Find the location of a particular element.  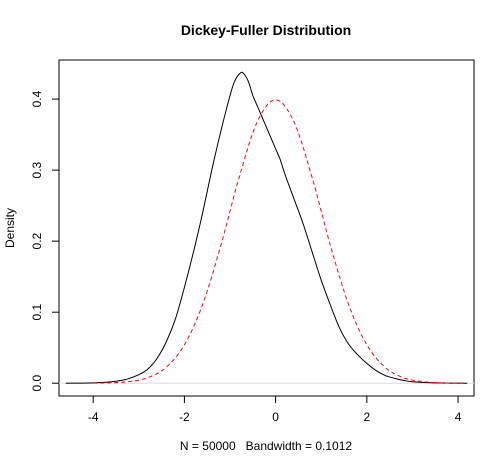

y-tick-label: 0.0 is located at coordinates (37, 383).